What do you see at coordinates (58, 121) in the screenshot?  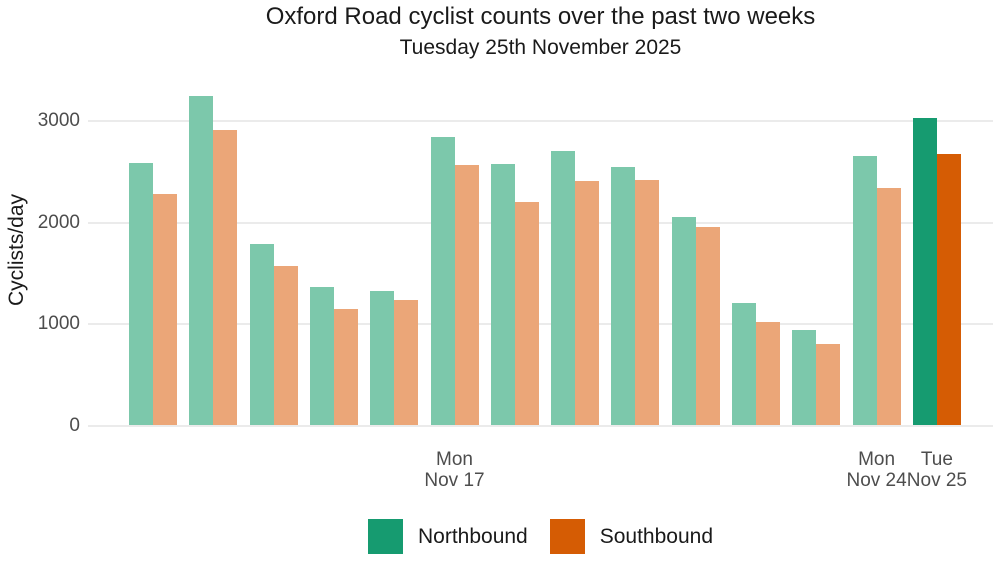 I see `y-tick-label-3000: 3000` at bounding box center [58, 121].